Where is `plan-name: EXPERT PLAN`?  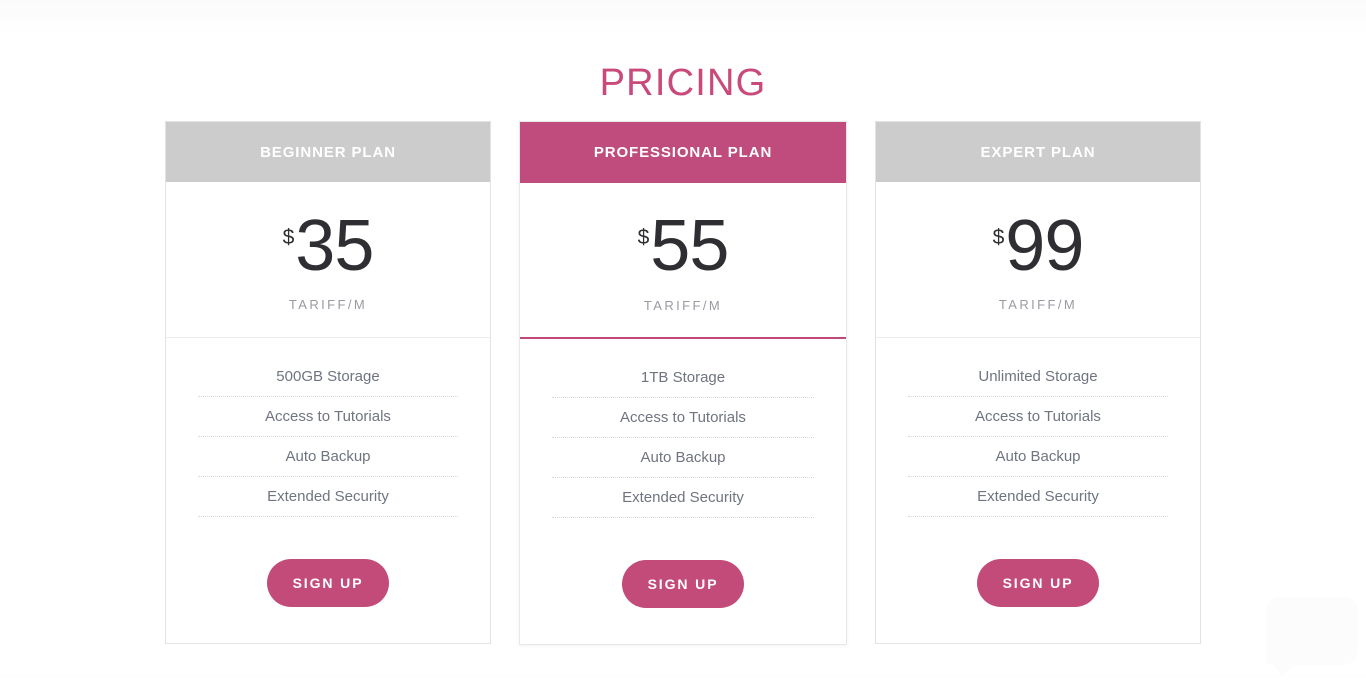 plan-name: EXPERT PLAN is located at coordinates (1038, 152).